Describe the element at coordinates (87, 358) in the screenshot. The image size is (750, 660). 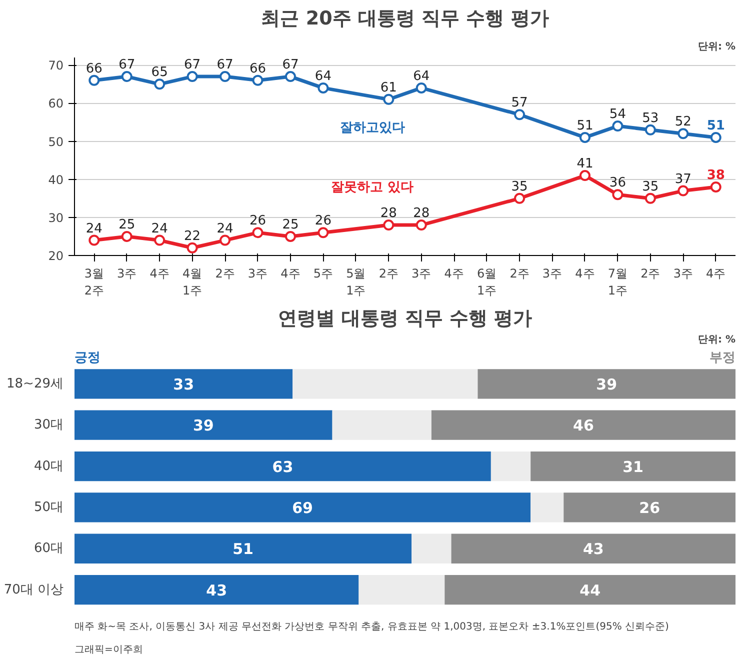
I see `series-label: 긍정` at that location.